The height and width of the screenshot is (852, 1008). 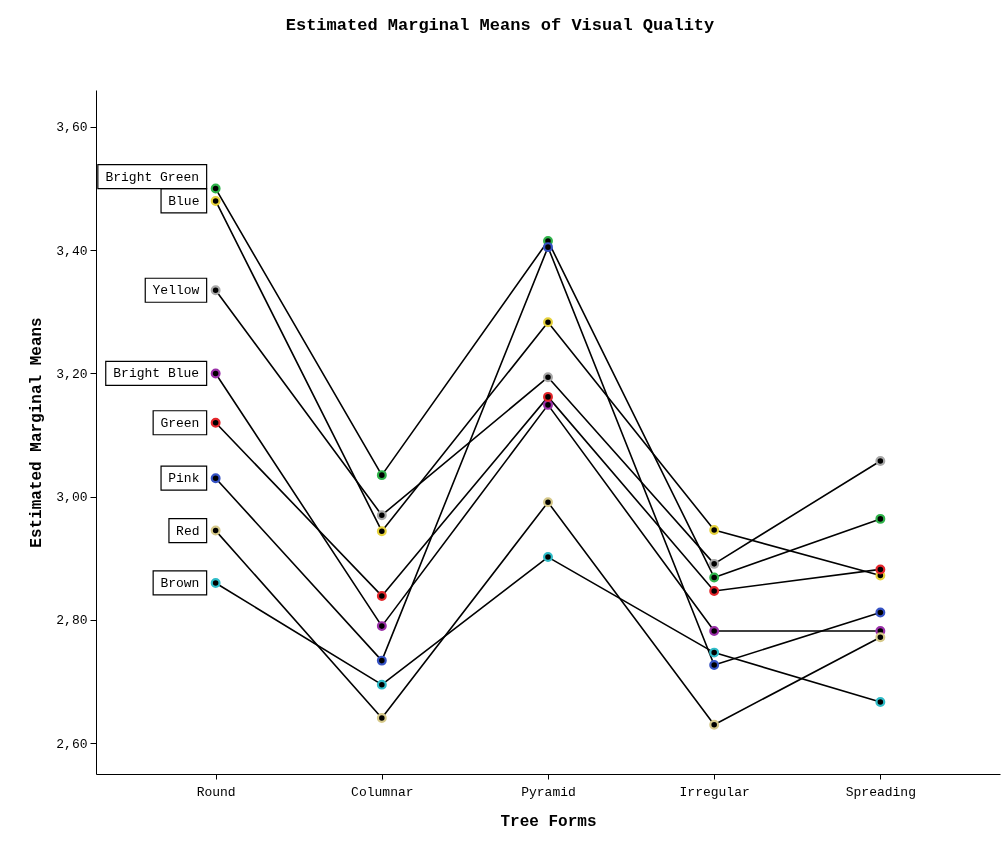 What do you see at coordinates (216, 792) in the screenshot?
I see `x-tick-label: Round` at bounding box center [216, 792].